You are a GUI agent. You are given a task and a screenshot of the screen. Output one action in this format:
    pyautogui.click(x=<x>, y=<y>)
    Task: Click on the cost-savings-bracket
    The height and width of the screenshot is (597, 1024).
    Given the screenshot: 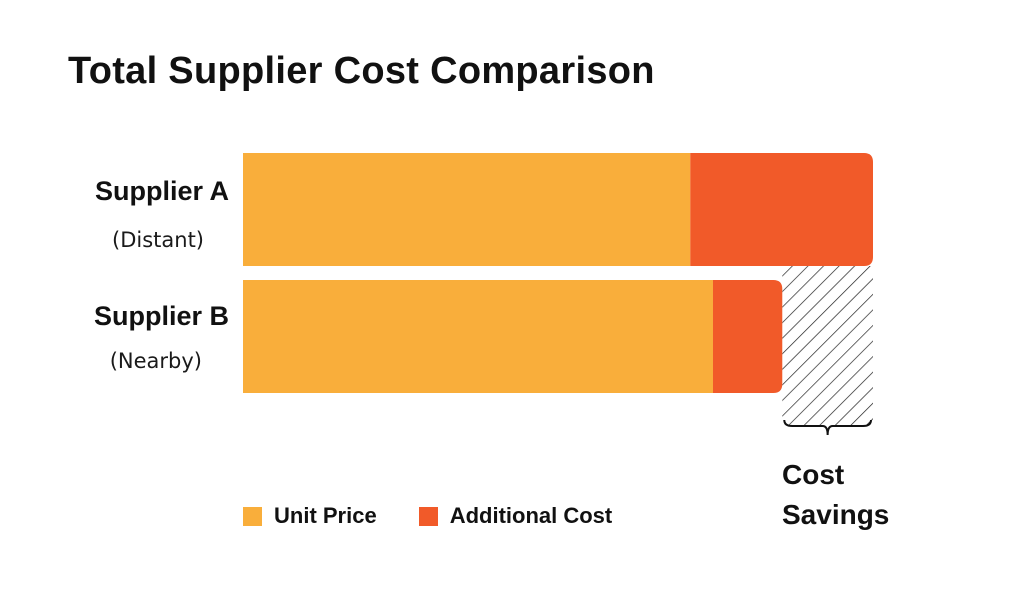 What is the action you would take?
    pyautogui.click(x=827, y=427)
    